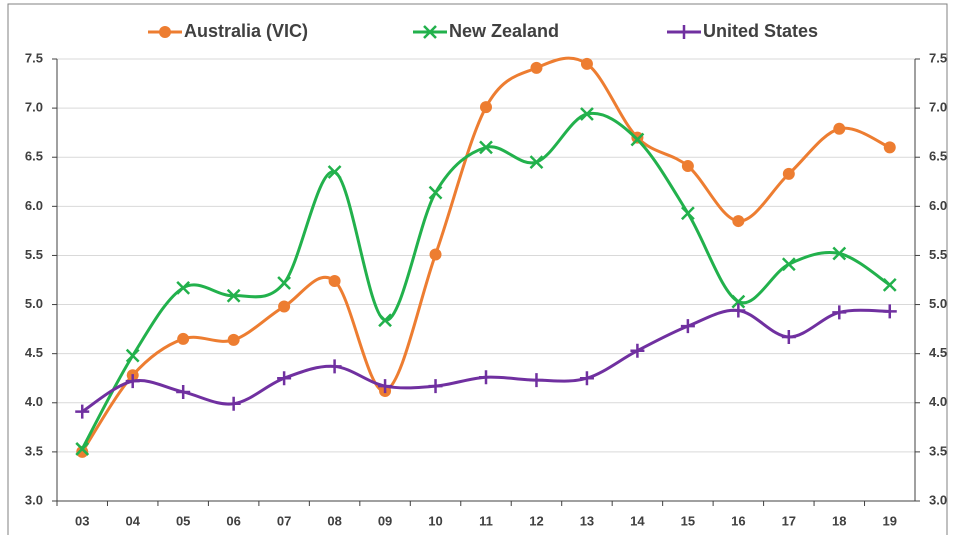 The image size is (955, 535). Describe the element at coordinates (486, 520) in the screenshot. I see `x-tick-label: 11` at that location.